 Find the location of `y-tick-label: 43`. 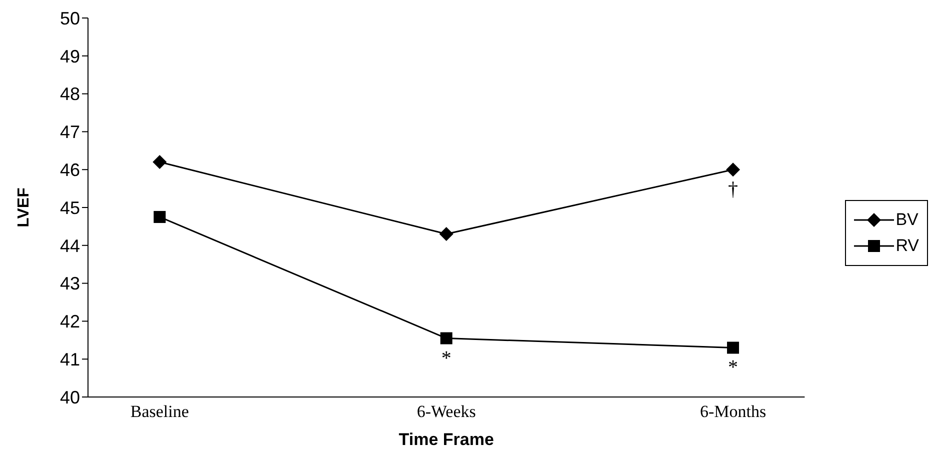

y-tick-label: 43 is located at coordinates (70, 284).